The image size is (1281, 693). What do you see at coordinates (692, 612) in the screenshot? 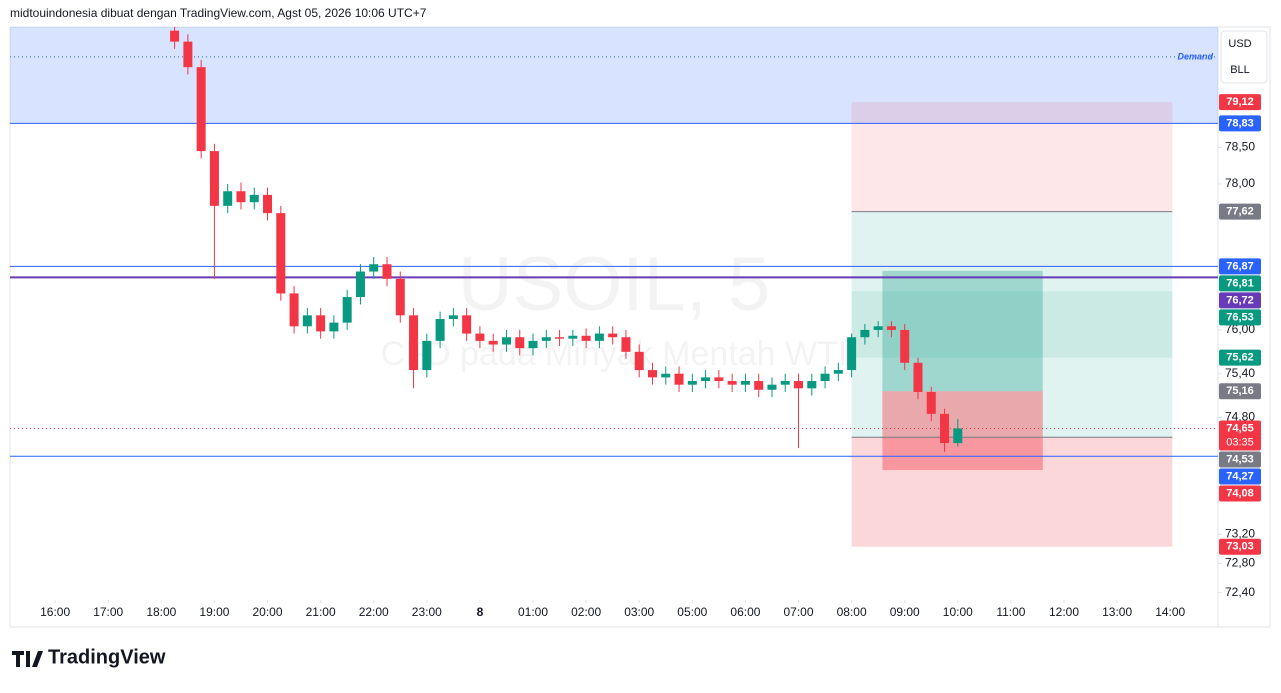
I see `x-tick-label: 05:00` at bounding box center [692, 612].